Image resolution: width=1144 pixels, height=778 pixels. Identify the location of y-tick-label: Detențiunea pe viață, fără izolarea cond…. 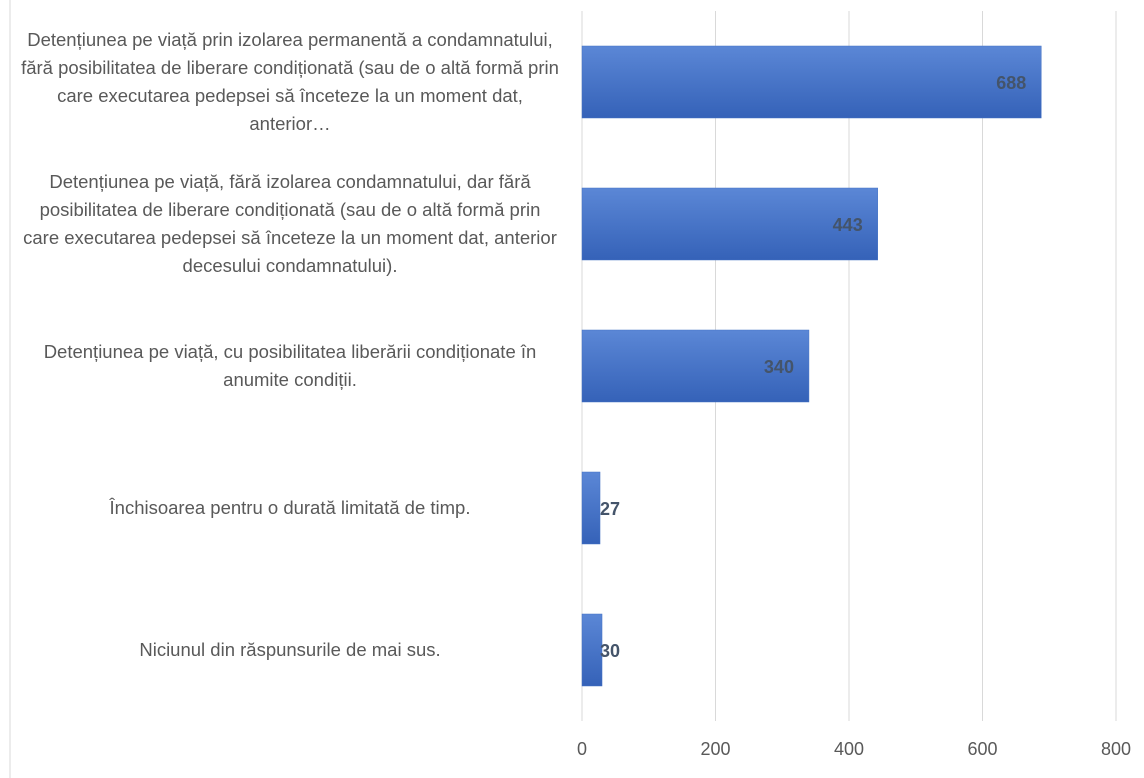
(290, 223).